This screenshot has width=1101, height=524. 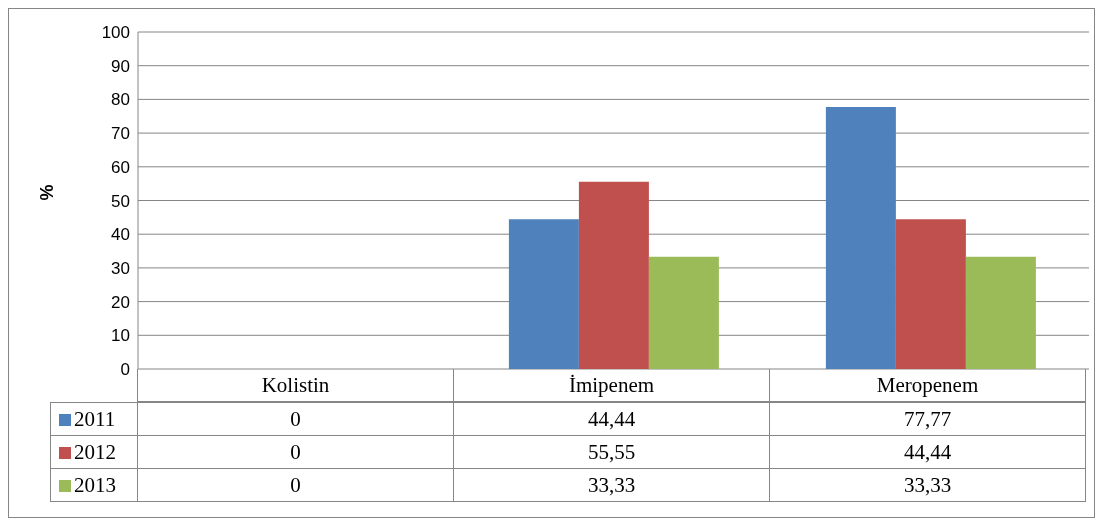 I want to click on y-tick-label: 0, so click(x=125, y=370).